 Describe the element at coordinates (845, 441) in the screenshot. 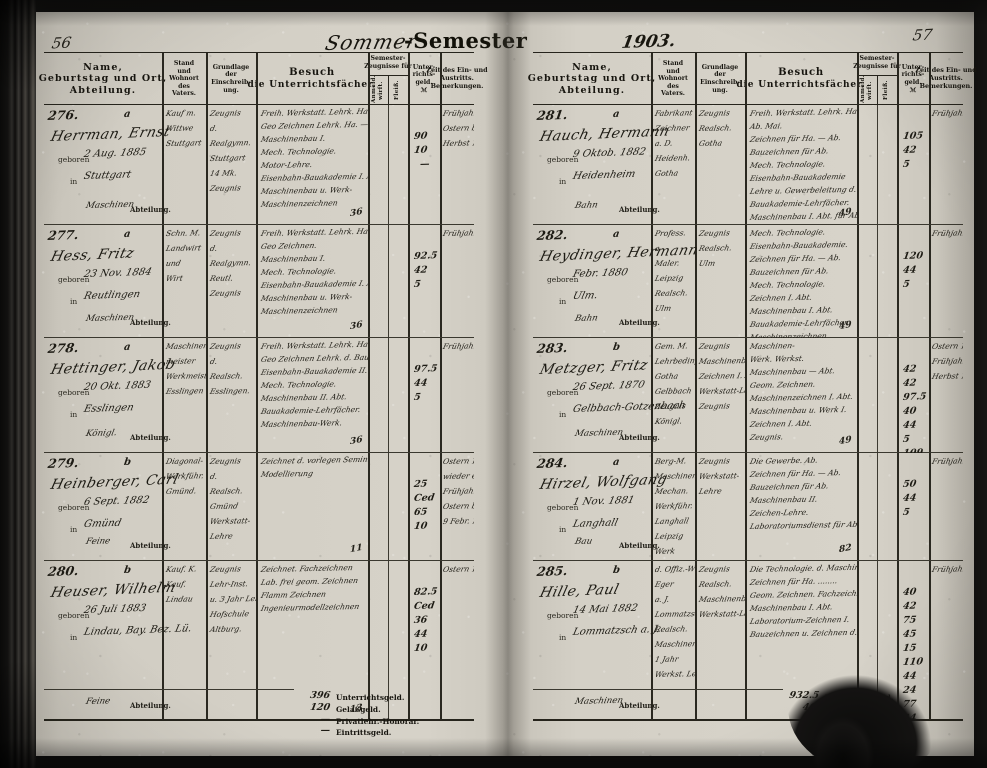

I see `subject-count: 49` at that location.